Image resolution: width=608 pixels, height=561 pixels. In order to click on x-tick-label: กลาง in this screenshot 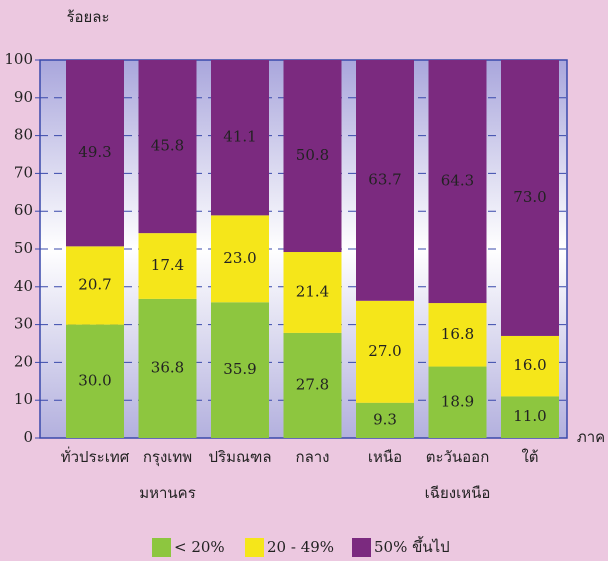, I will do `click(312, 457)`.